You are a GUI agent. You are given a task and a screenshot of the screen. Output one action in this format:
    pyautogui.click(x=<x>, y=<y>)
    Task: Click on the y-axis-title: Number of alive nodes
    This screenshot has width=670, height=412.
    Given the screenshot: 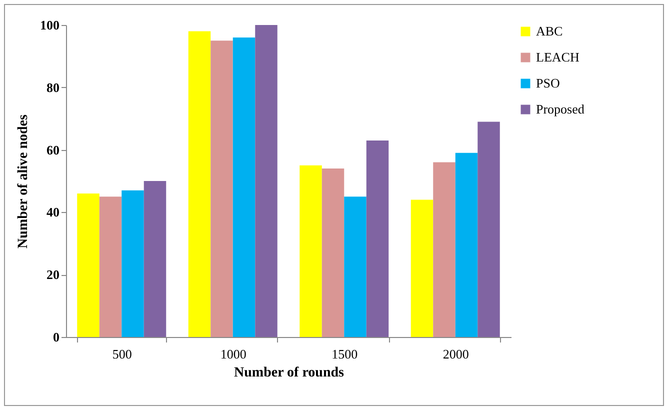 What is the action you would take?
    pyautogui.click(x=23, y=181)
    